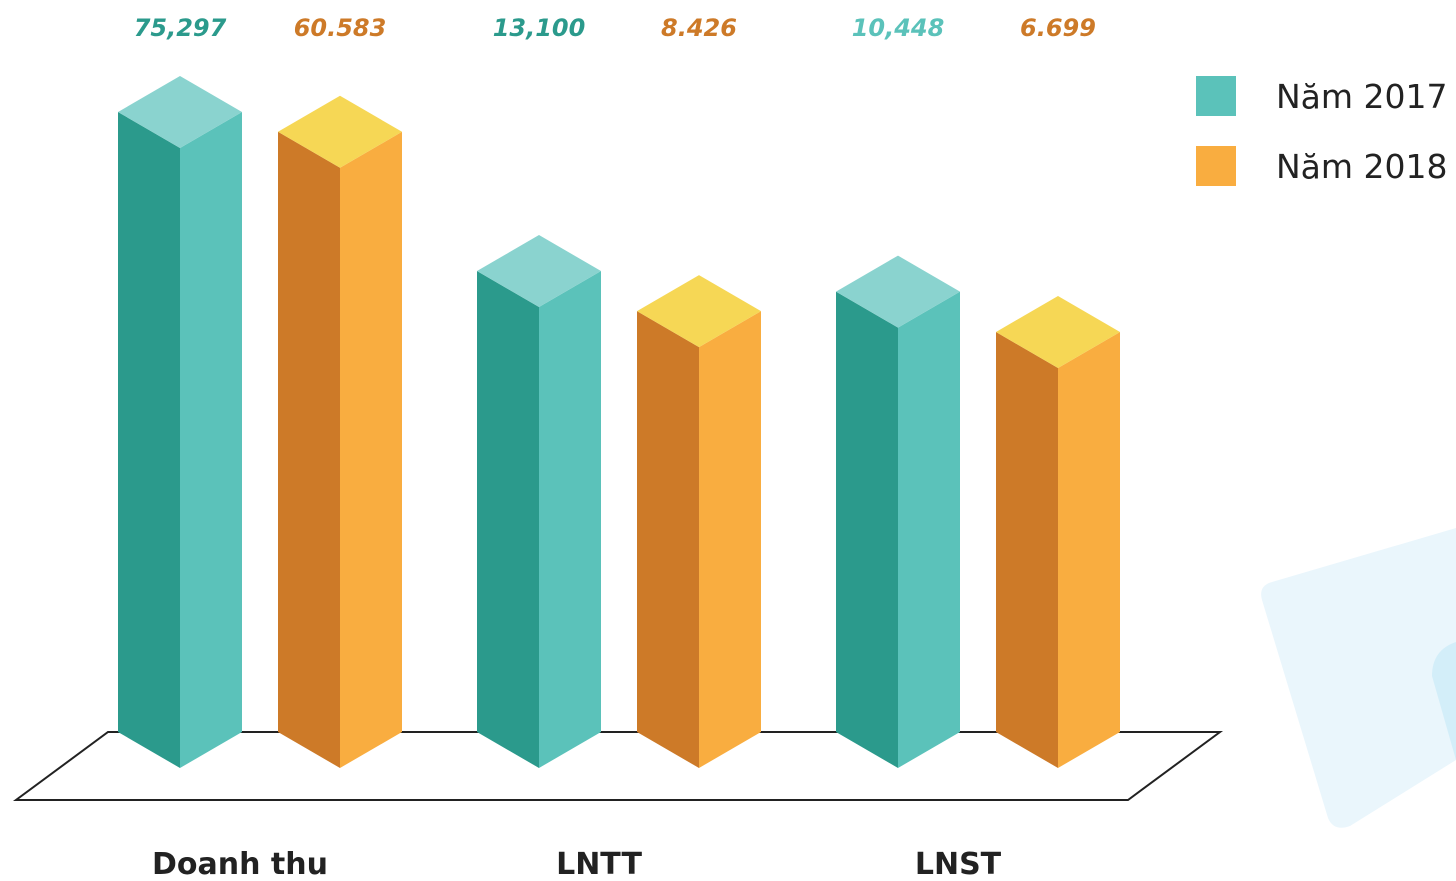 The image size is (1456, 881). I want to click on background-decoration, so click(1358, 678).